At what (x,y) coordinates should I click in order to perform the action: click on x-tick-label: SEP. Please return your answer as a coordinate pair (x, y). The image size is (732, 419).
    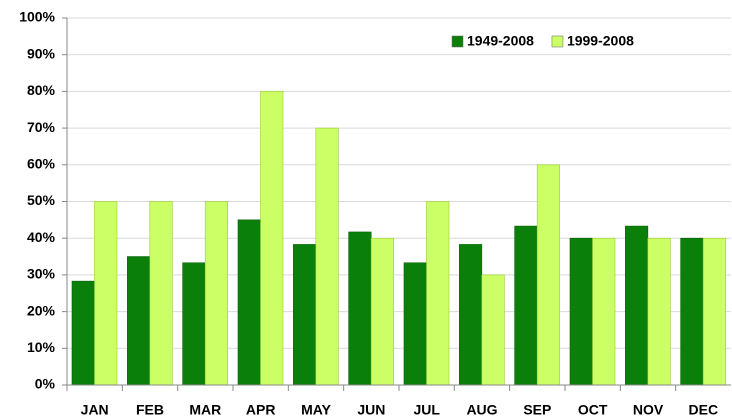
    Looking at the image, I should click on (537, 410).